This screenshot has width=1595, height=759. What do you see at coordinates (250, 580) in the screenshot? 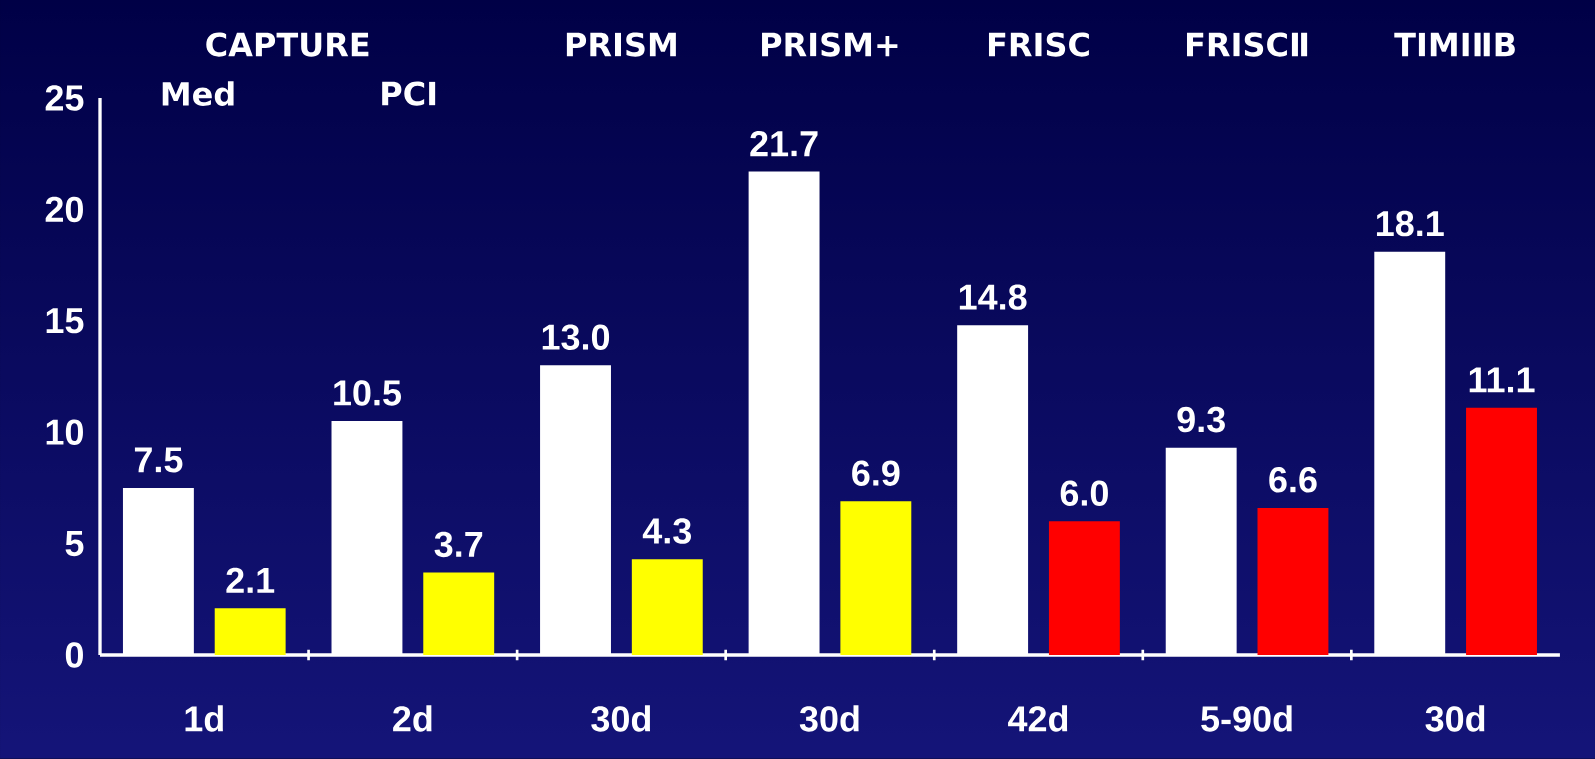
I see `data-label: 2.1` at bounding box center [250, 580].